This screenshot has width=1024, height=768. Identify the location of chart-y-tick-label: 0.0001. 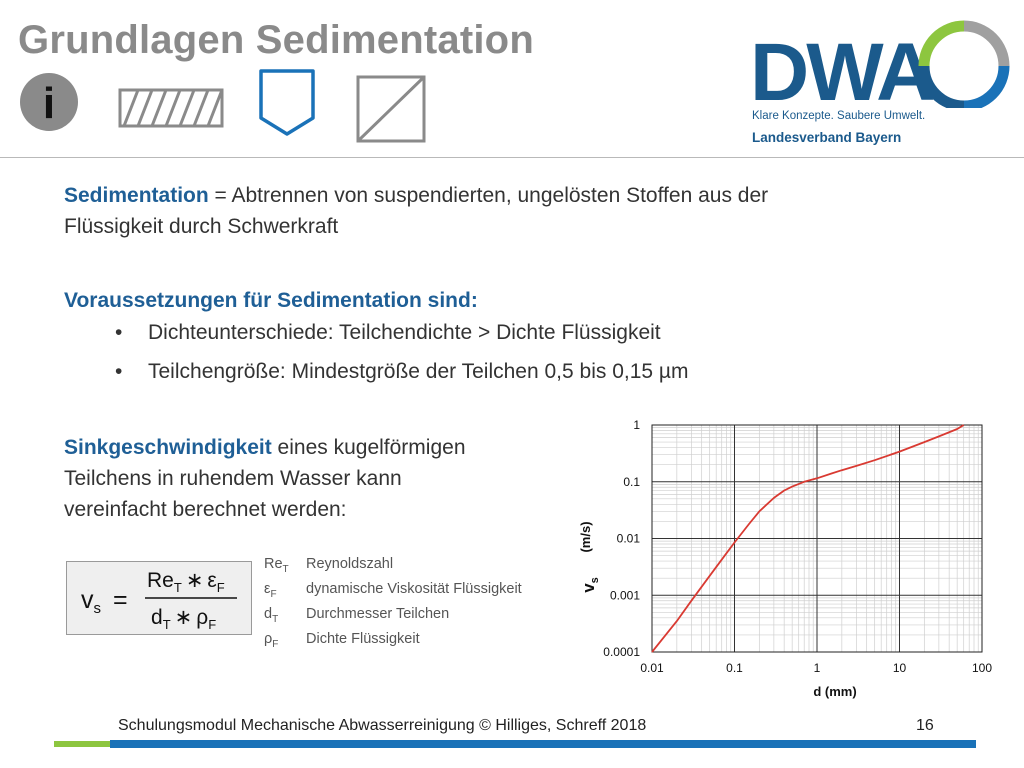
(621, 652).